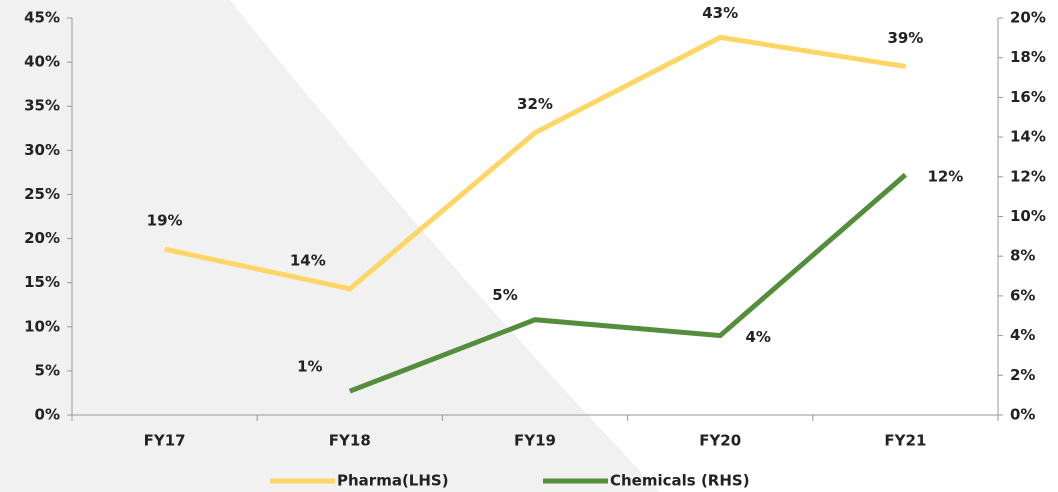 This screenshot has width=1058, height=492. Describe the element at coordinates (535, 104) in the screenshot. I see `data-label: 32%` at that location.